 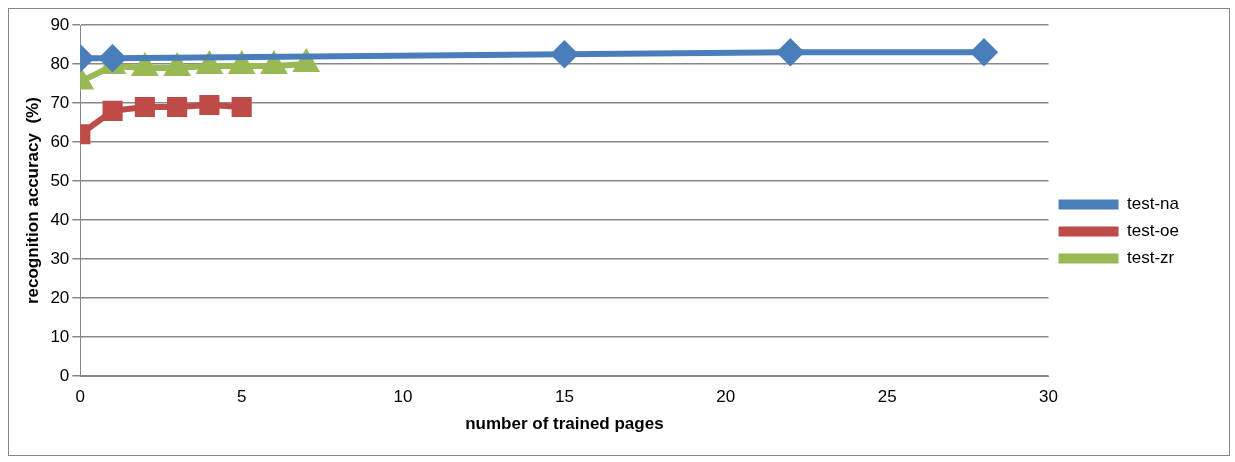 I want to click on x-tick-label: 15, so click(x=564, y=397).